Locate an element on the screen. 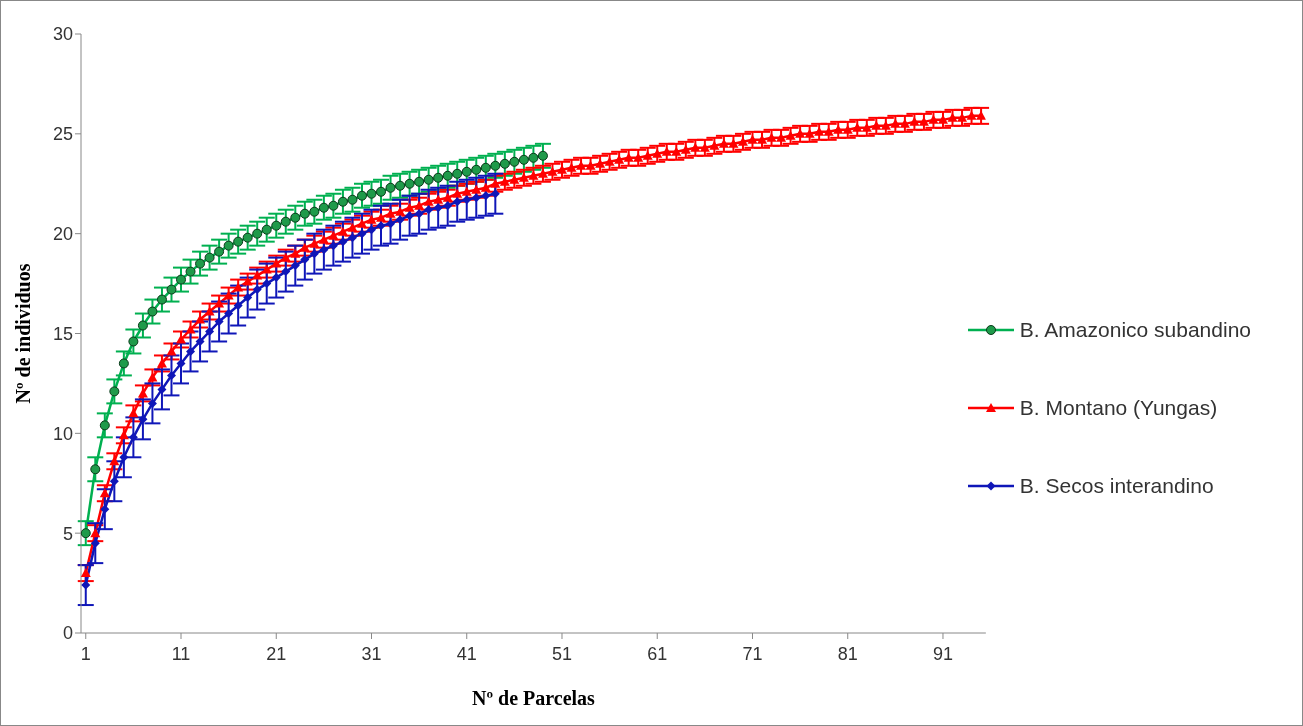 The image size is (1303, 726). x-tick-label: 41 is located at coordinates (466, 653).